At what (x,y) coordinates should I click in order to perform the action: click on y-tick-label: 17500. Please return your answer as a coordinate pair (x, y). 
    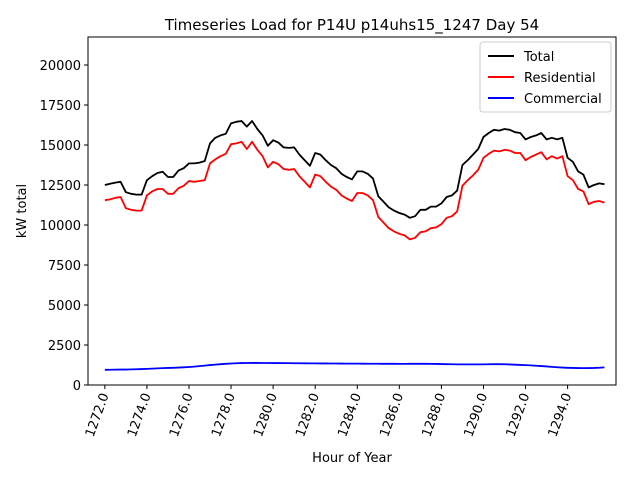
    Looking at the image, I should click on (60, 106).